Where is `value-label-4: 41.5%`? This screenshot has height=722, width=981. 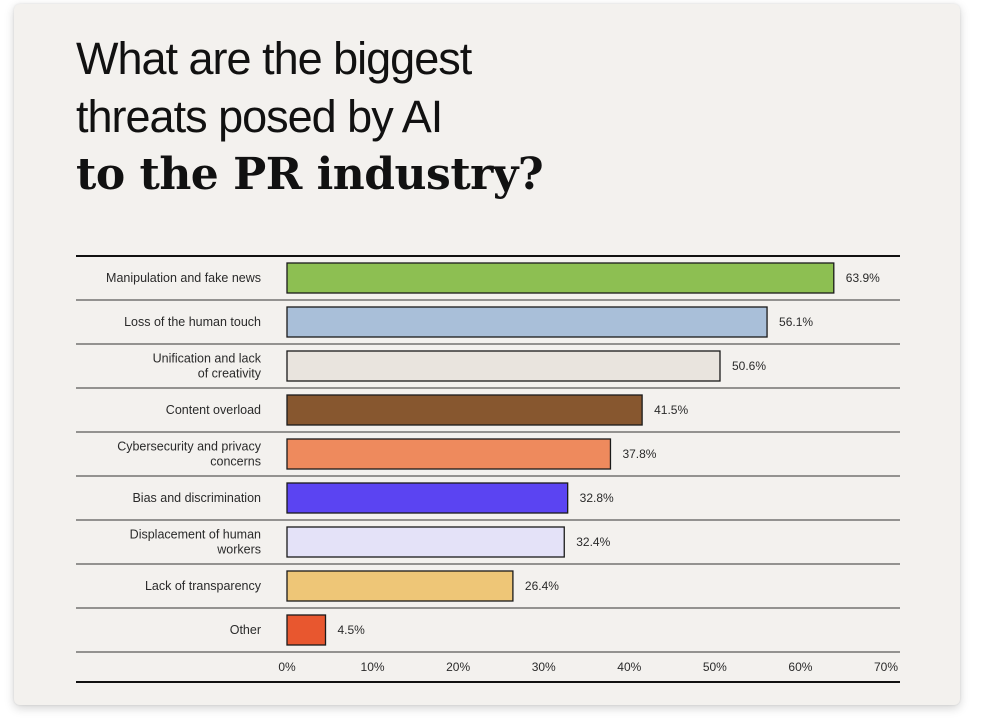 value-label-4: 41.5% is located at coordinates (671, 410).